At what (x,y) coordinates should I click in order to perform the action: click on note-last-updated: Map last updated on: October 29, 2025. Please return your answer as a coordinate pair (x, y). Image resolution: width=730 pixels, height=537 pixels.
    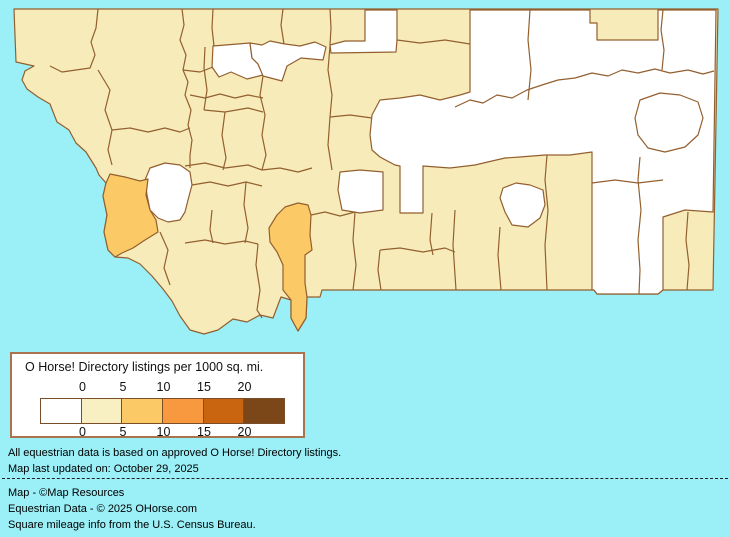
    Looking at the image, I should click on (103, 469).